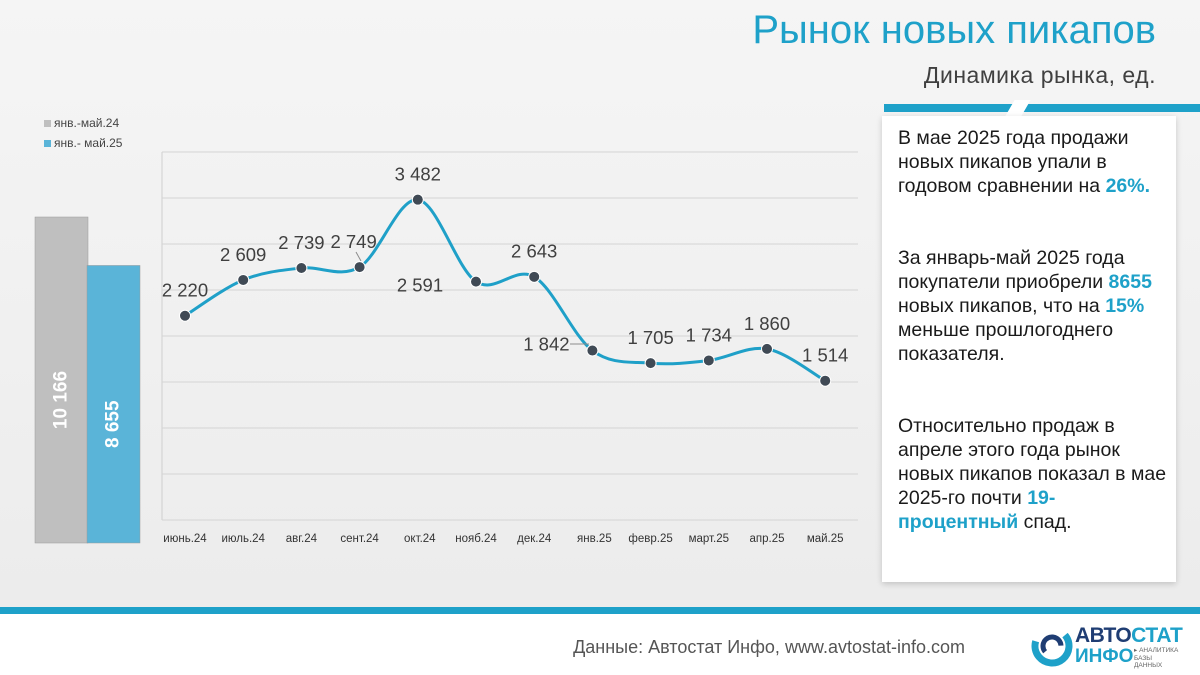 The height and width of the screenshot is (675, 1200). Describe the element at coordinates (1039, 75) in the screenshot. I see `page-subtitle: Динамика рынка, ед.` at that location.